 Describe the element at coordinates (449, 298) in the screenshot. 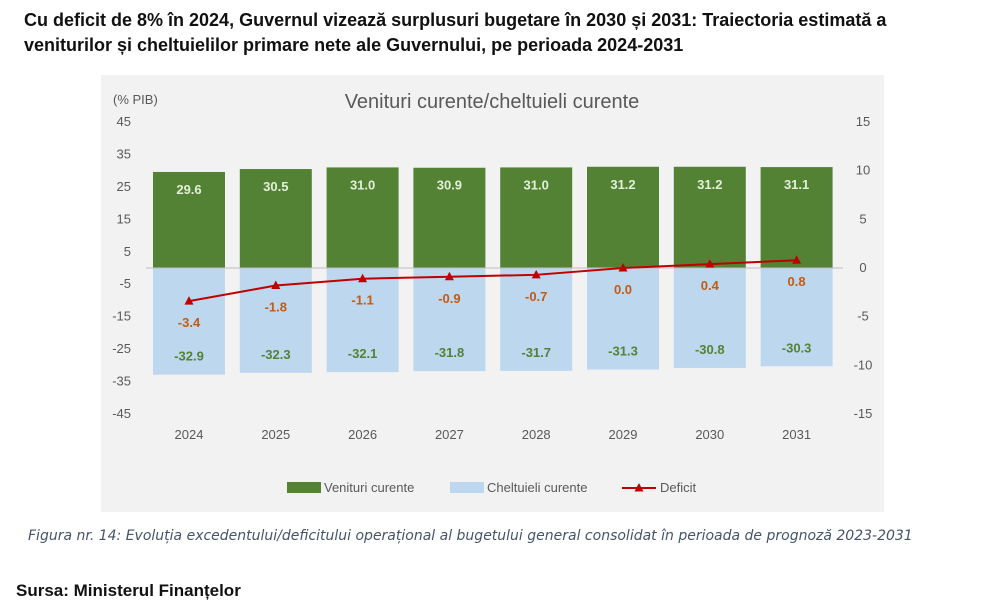

I see `data-label-deficit: -0.9` at that location.